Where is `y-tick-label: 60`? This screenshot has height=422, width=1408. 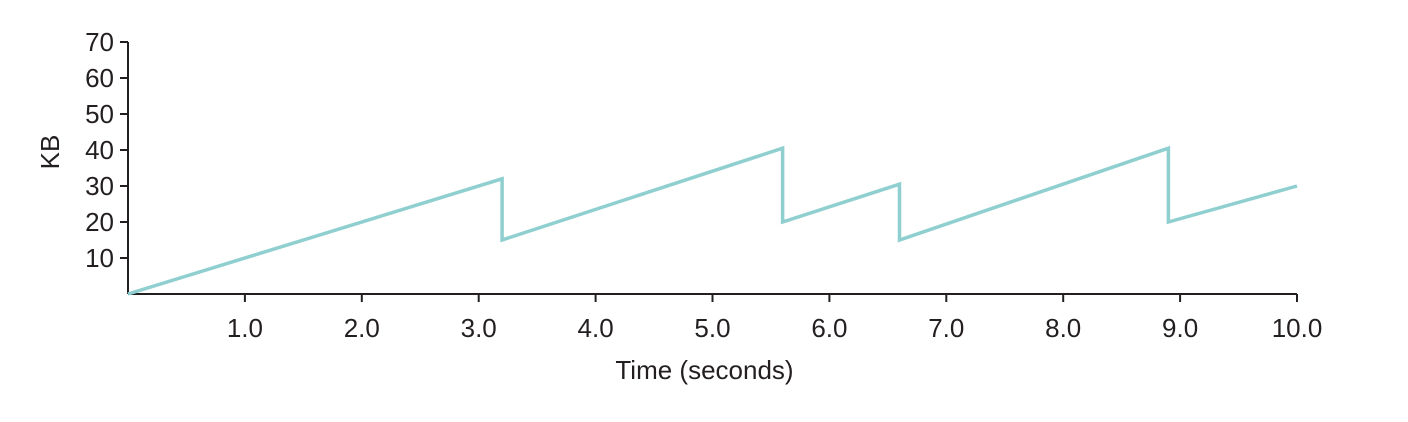
y-tick-label: 60 is located at coordinates (99, 78).